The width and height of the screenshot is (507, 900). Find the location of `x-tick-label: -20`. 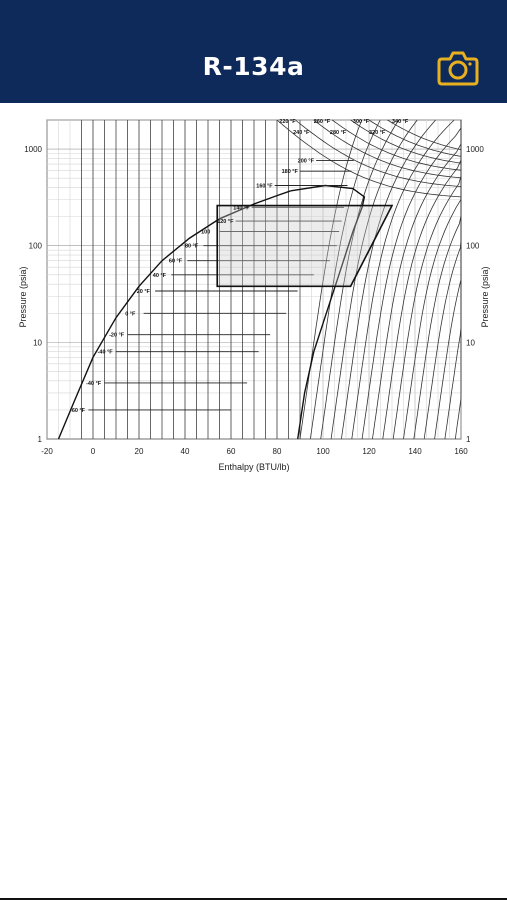

x-tick-label: -20 is located at coordinates (47, 451).